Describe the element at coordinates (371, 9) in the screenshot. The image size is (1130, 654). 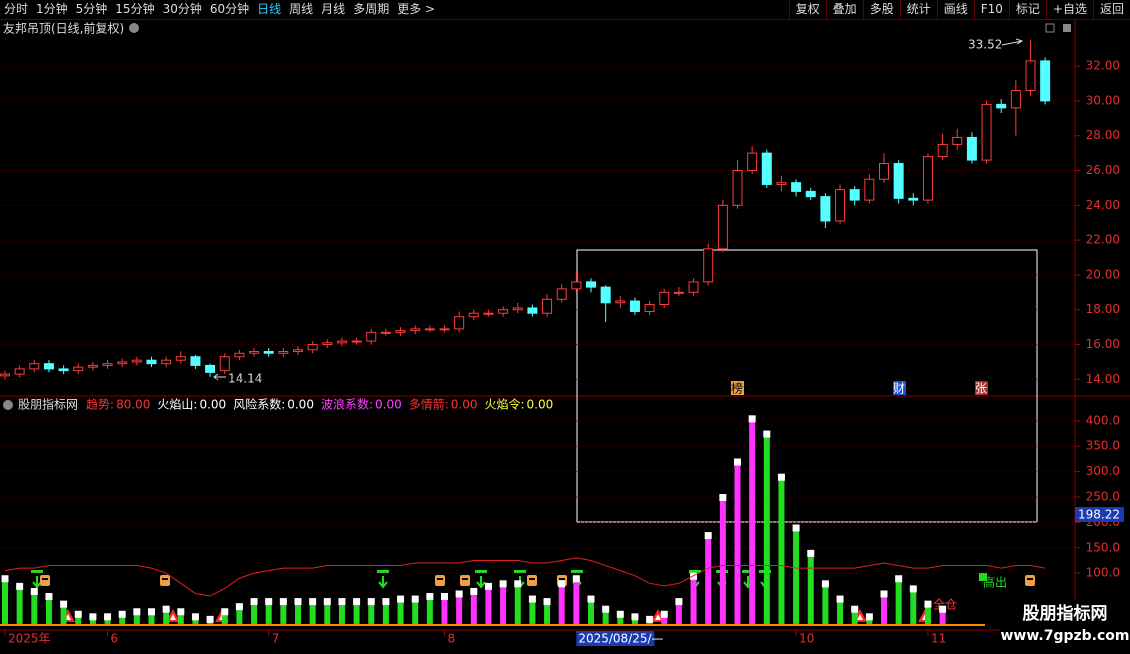
I see `toolbar-button: 多周期` at that location.